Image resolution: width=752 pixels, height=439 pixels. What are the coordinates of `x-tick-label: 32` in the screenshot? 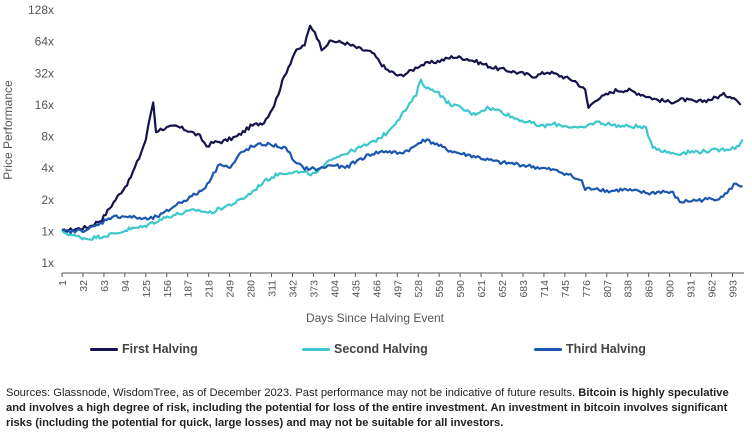 It's located at (84, 286).